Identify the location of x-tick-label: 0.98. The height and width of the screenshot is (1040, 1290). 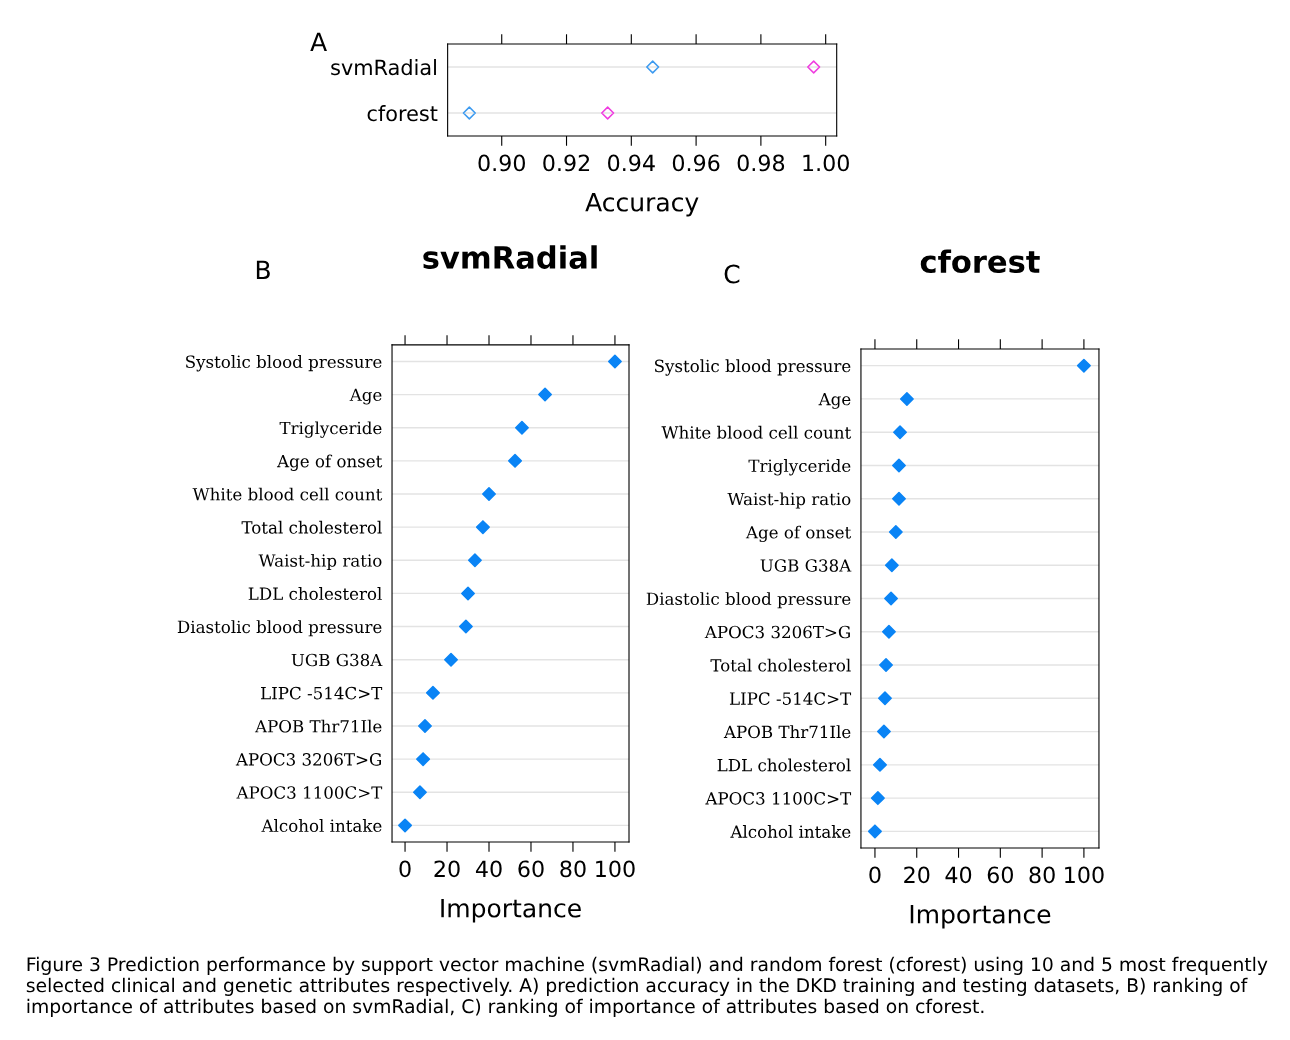
(761, 163).